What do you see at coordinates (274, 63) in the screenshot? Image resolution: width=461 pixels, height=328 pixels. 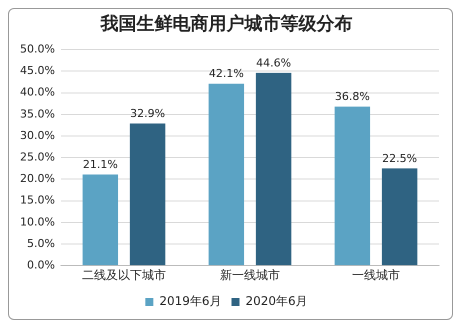 I see `data-label: 44.6%` at bounding box center [274, 63].